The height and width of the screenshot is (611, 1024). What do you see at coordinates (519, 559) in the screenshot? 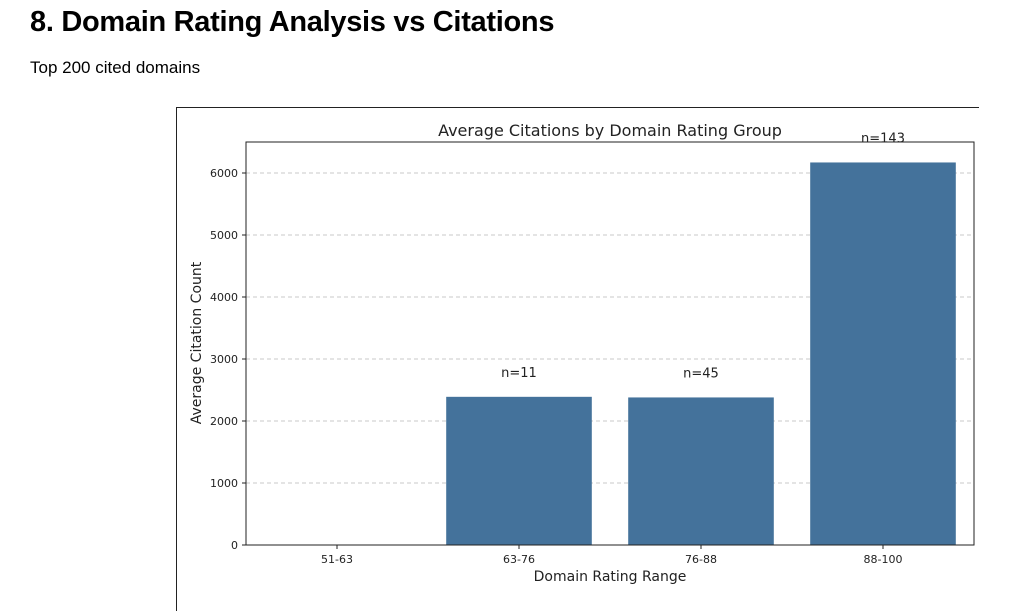
I see `x-tick-label: 63-76` at bounding box center [519, 559].